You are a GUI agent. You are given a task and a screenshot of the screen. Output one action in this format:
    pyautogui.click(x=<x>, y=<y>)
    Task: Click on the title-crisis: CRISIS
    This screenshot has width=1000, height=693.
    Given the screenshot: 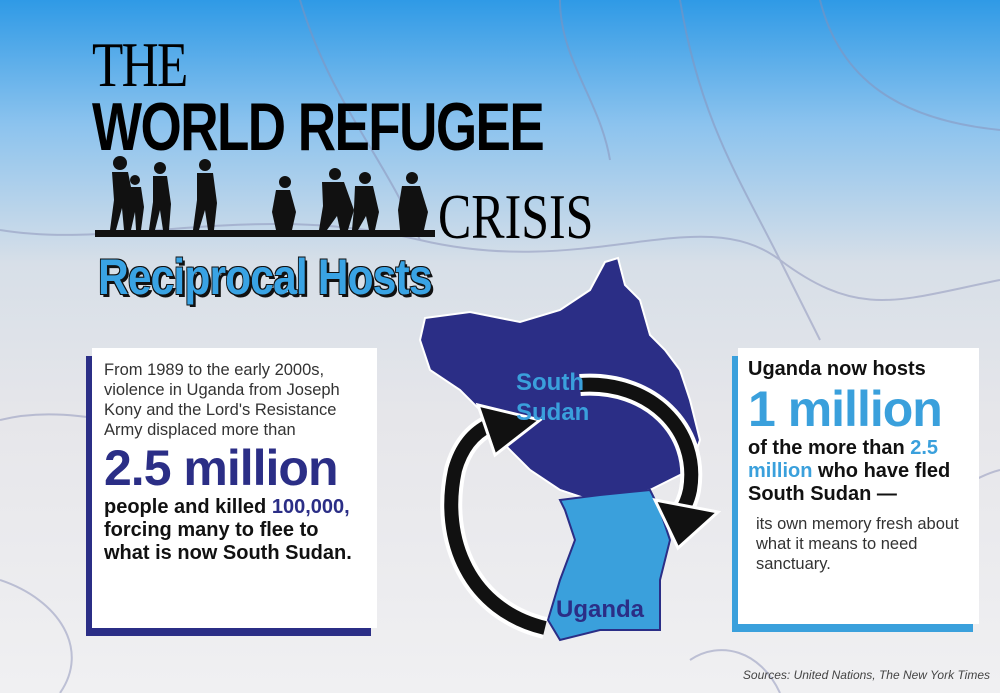 What is the action you would take?
    pyautogui.click(x=516, y=216)
    